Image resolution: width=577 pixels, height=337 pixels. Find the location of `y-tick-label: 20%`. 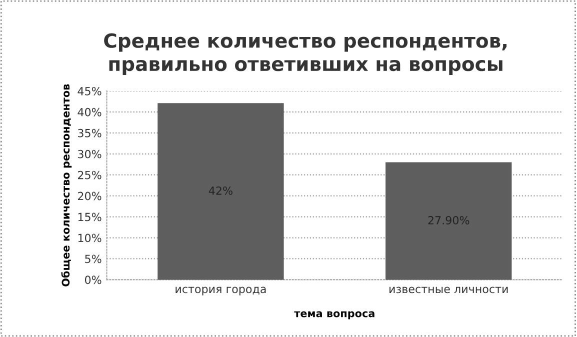

y-tick-label: 20% is located at coordinates (90, 196).